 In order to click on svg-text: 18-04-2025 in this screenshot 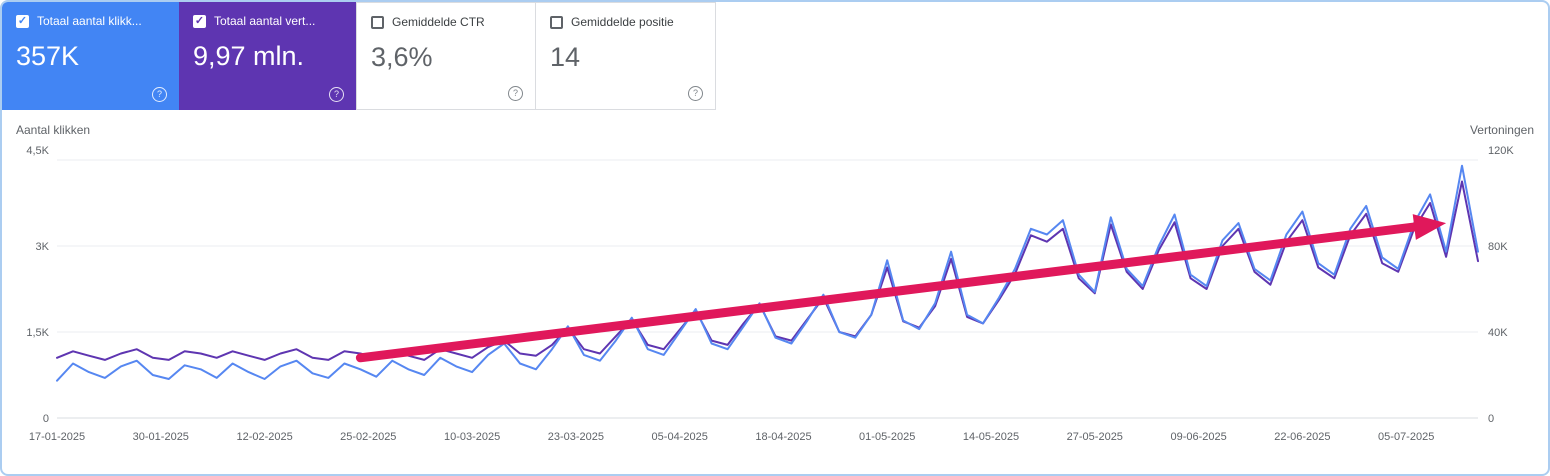, I will do `click(783, 437)`.